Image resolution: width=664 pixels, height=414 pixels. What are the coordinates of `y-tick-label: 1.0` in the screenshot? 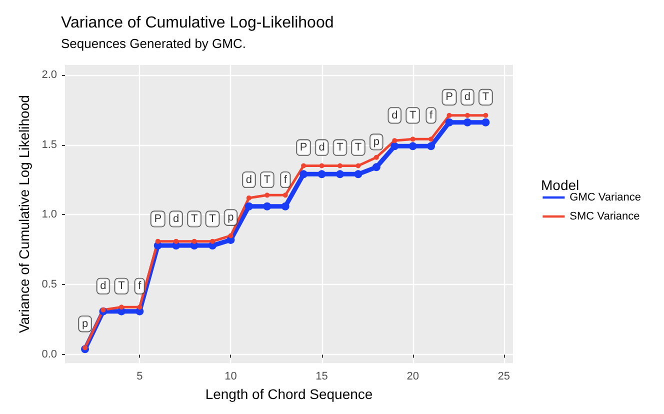 It's located at (49, 214).